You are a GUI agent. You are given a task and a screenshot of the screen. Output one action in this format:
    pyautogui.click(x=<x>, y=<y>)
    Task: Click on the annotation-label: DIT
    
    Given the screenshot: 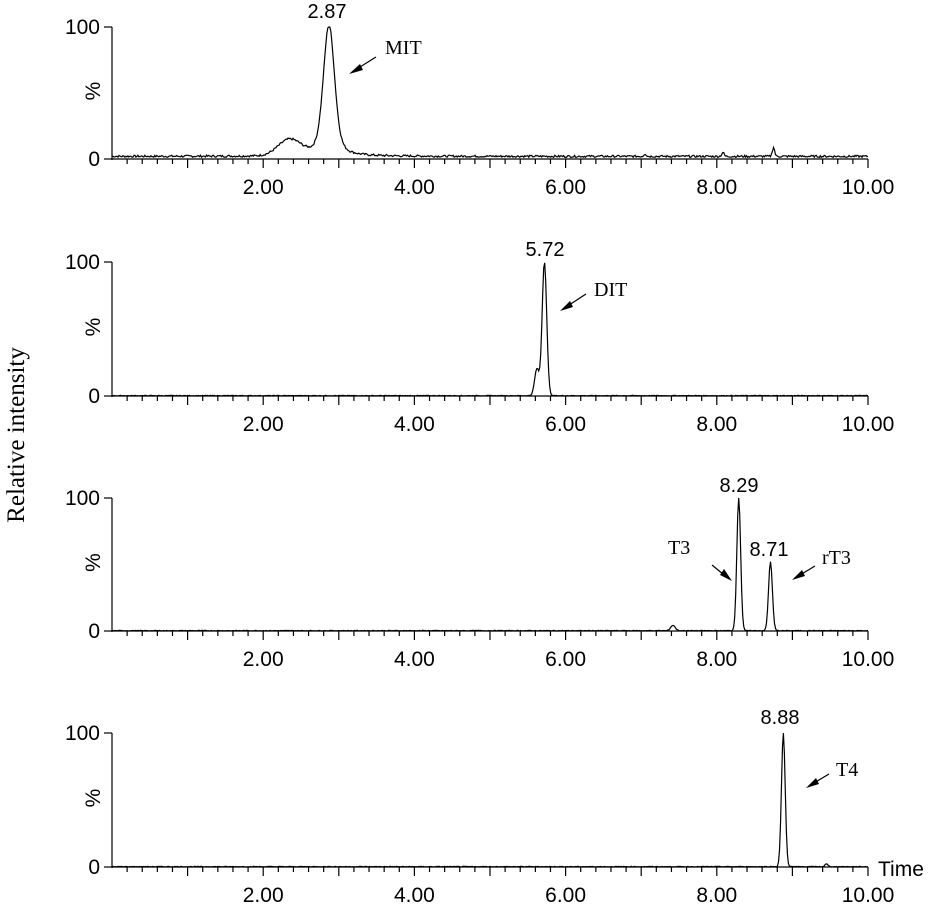 What is the action you would take?
    pyautogui.click(x=610, y=290)
    